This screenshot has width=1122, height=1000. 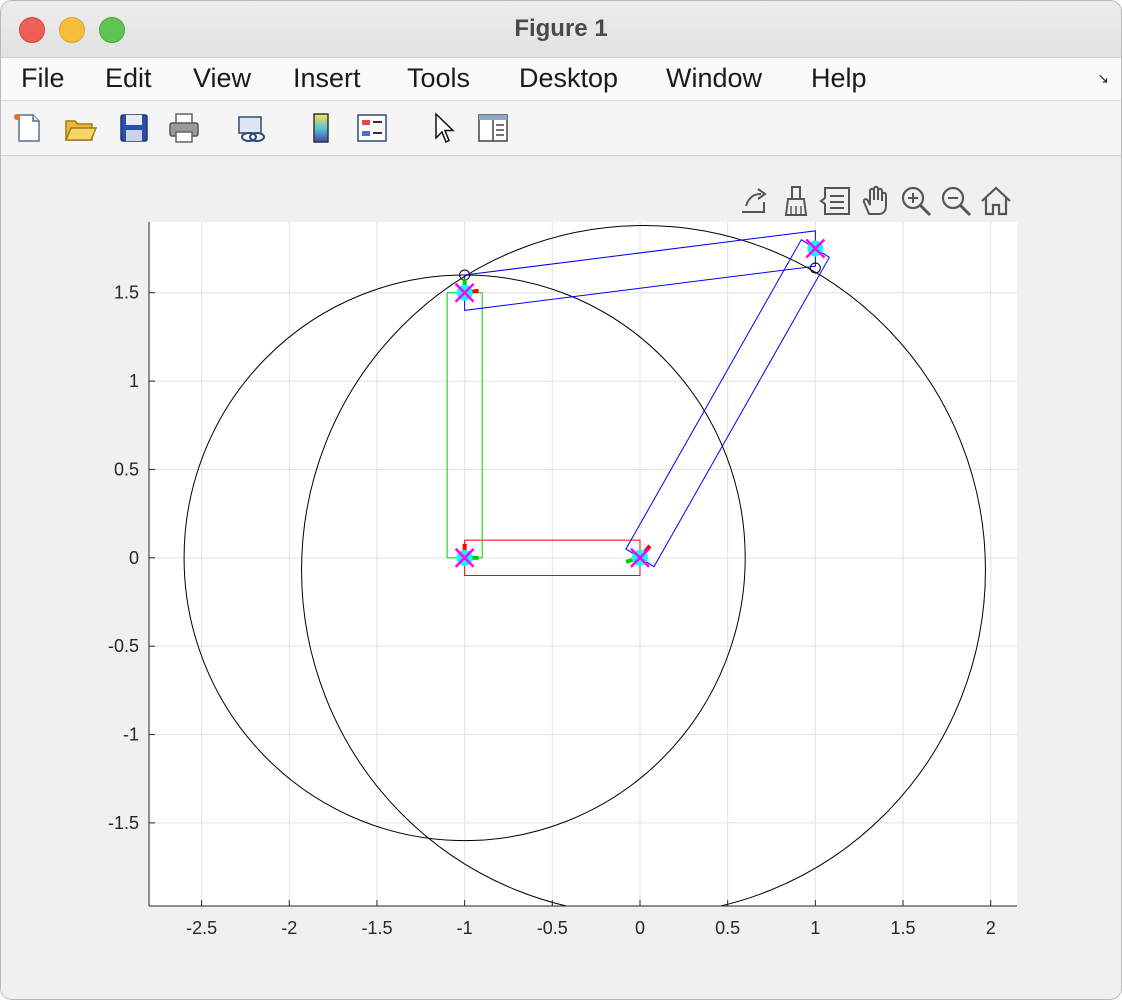 What do you see at coordinates (43, 78) in the screenshot?
I see `menu-file: File` at bounding box center [43, 78].